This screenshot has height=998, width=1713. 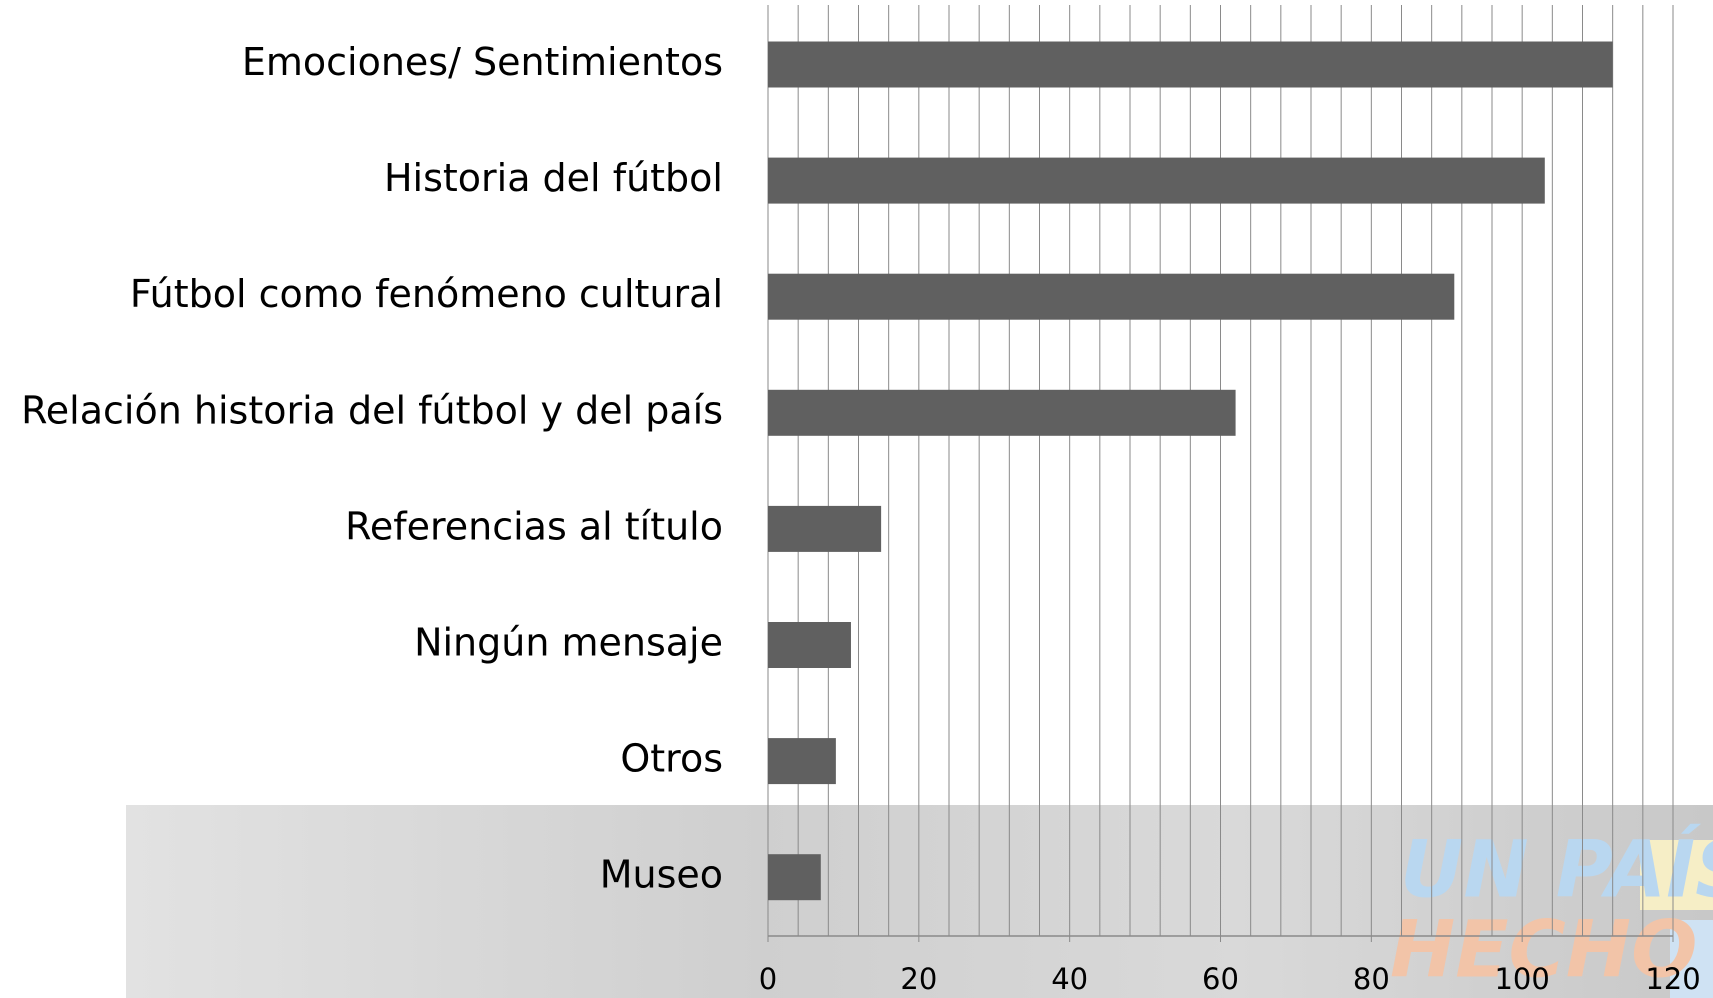 I want to click on watermark-text: UN PAÍS, so click(x=1556, y=869).